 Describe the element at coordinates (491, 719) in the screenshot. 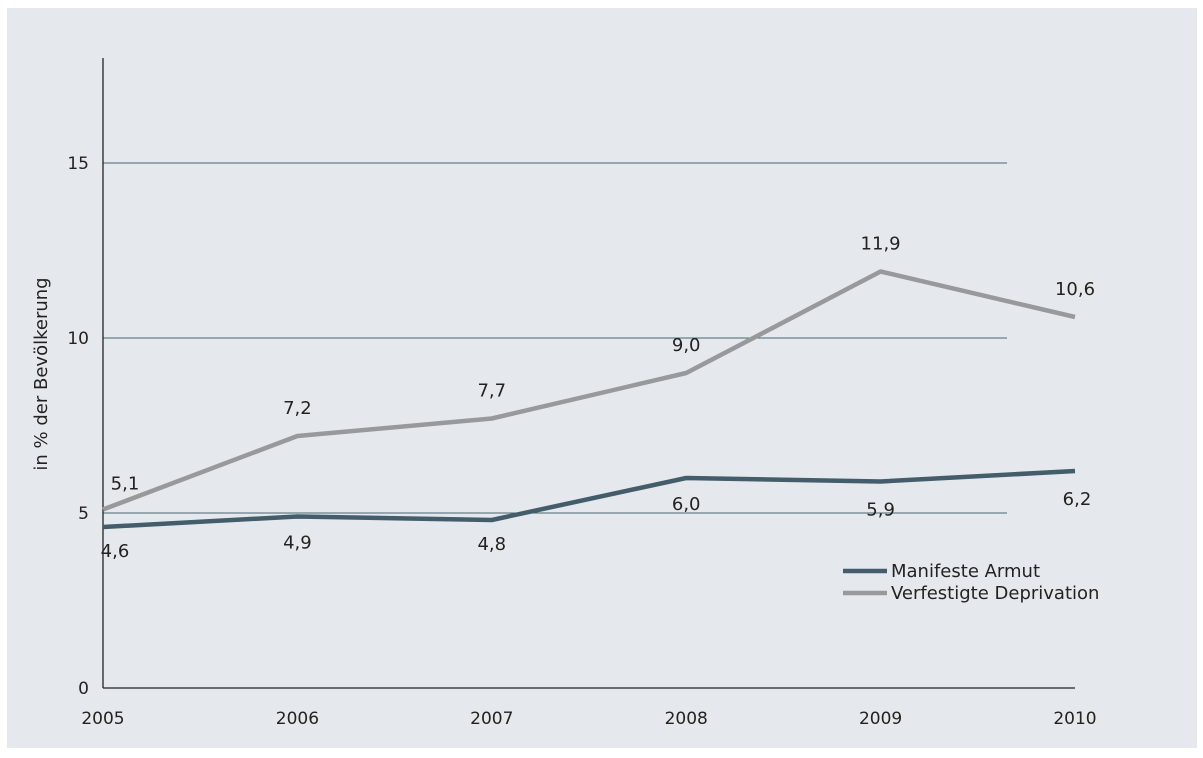

I see `x-tick-label: 2007` at that location.